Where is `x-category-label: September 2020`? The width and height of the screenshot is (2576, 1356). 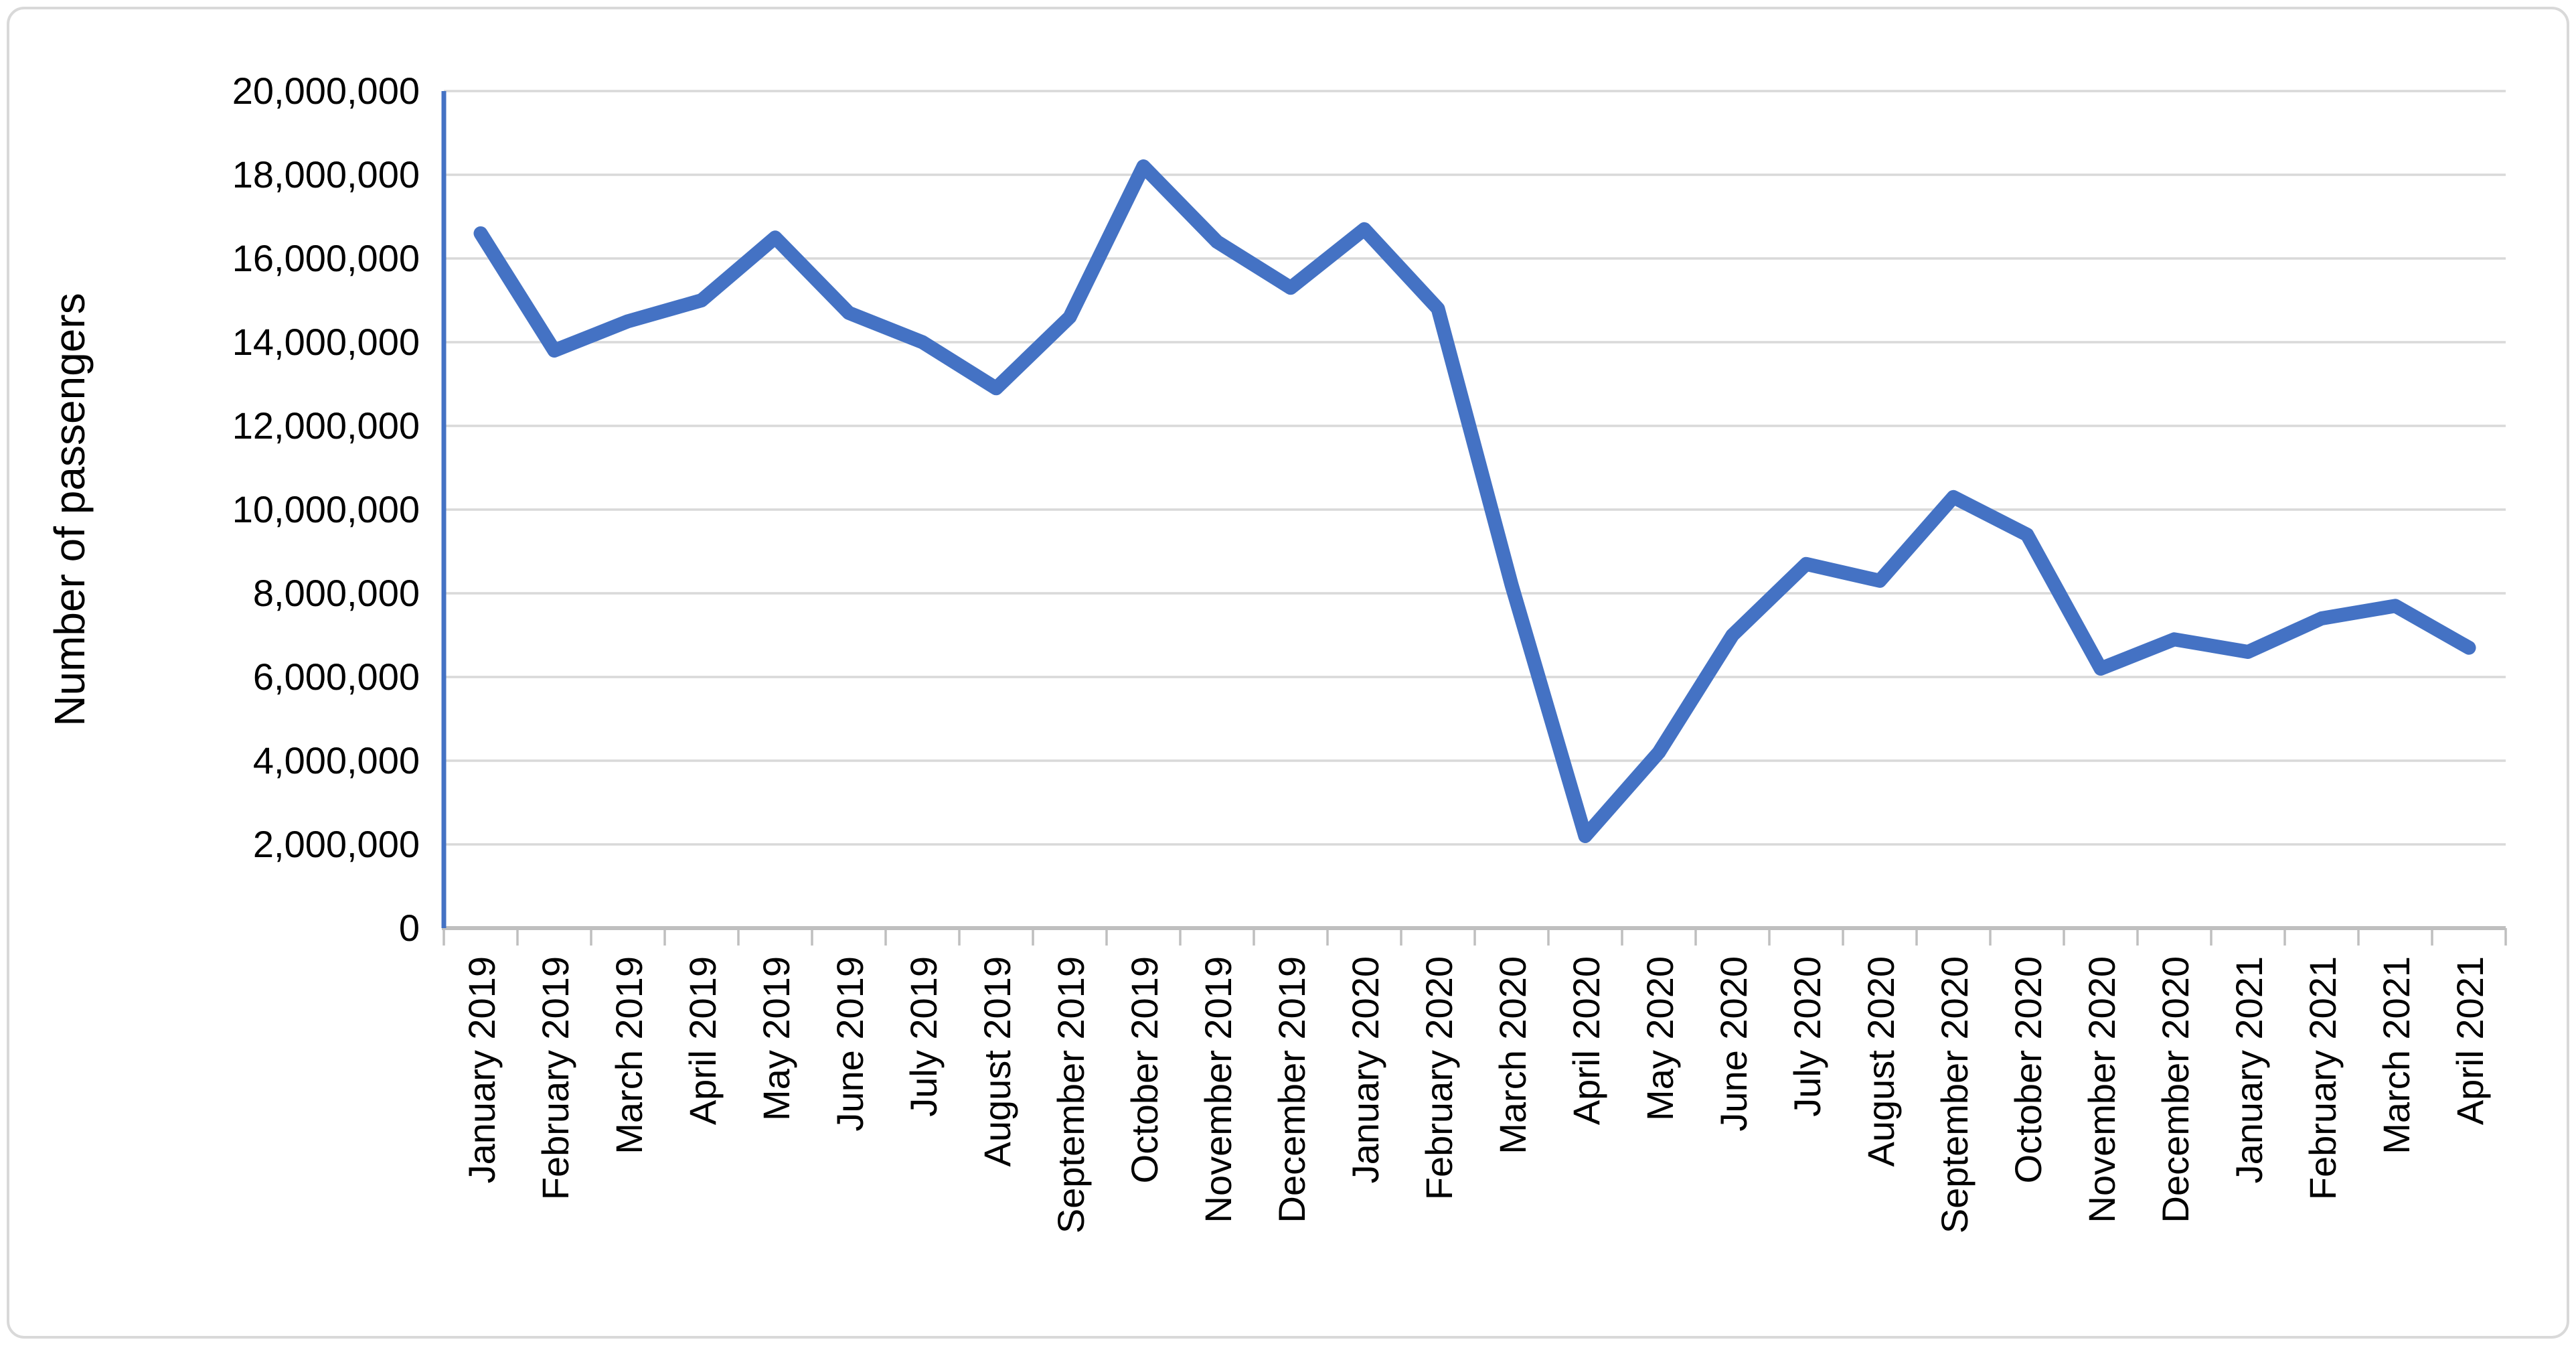 x-category-label: September 2020 is located at coordinates (1955, 1094).